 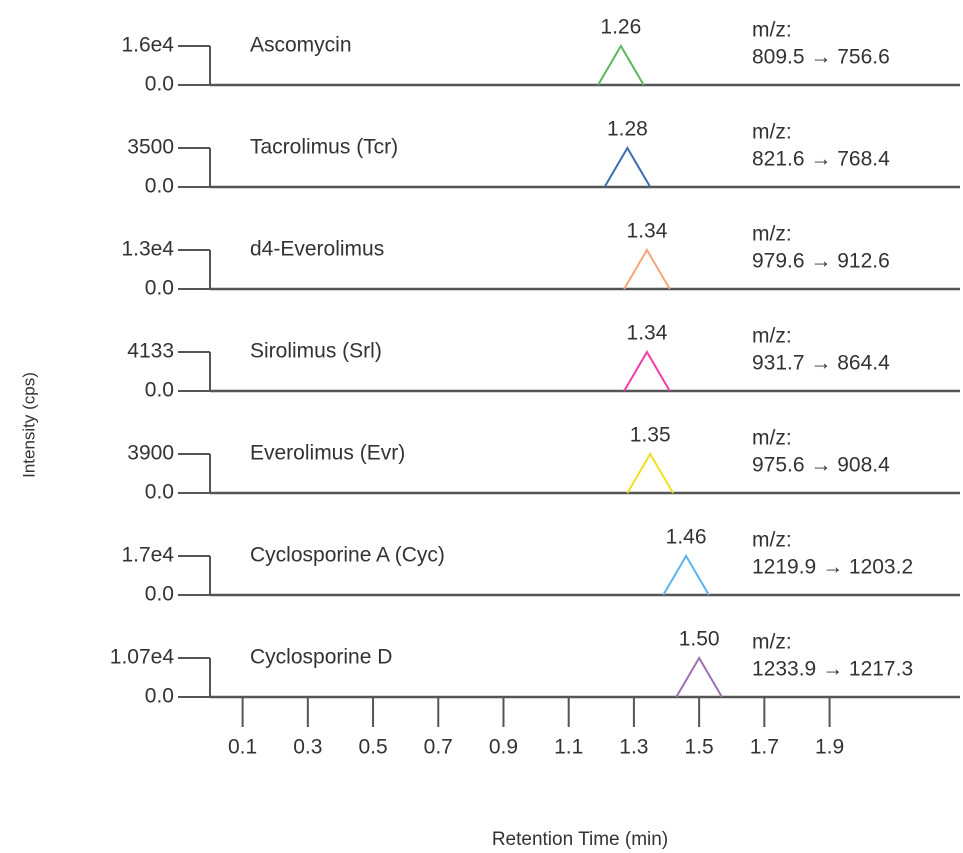 I want to click on trace-name: Sirolimus (Srl), so click(x=316, y=351).